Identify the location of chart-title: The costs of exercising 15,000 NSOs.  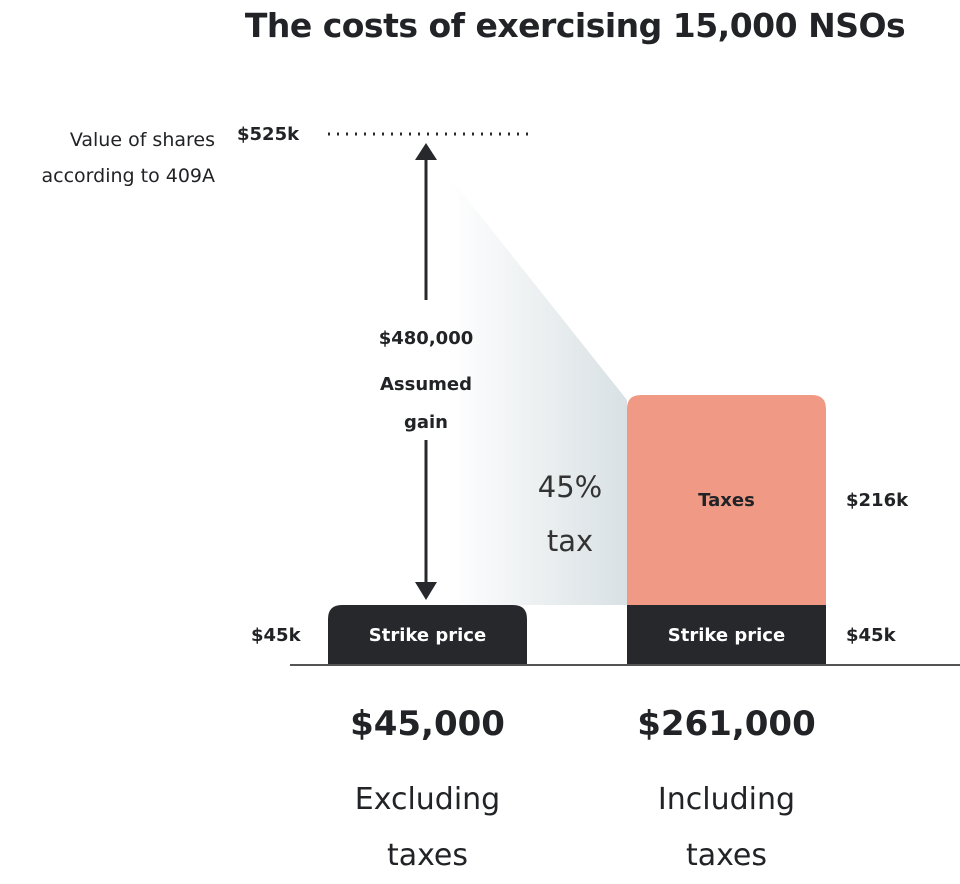
(575, 25).